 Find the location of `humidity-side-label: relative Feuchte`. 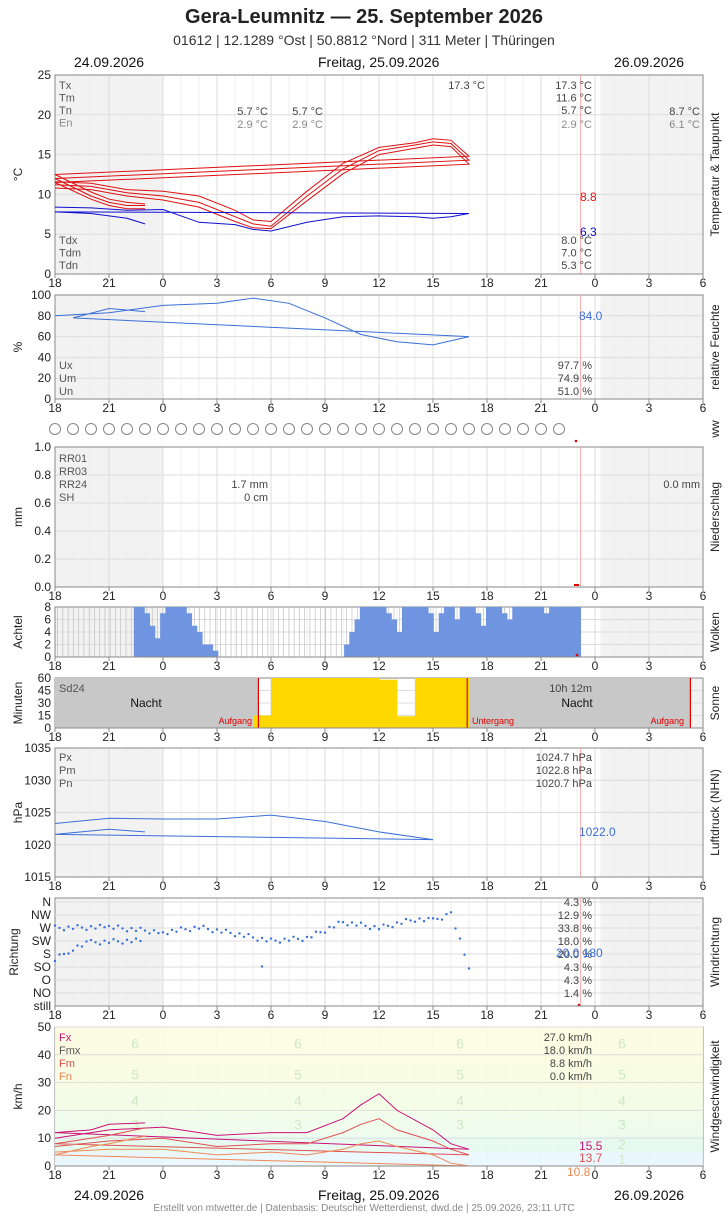

humidity-side-label: relative Feuchte is located at coordinates (715, 347).